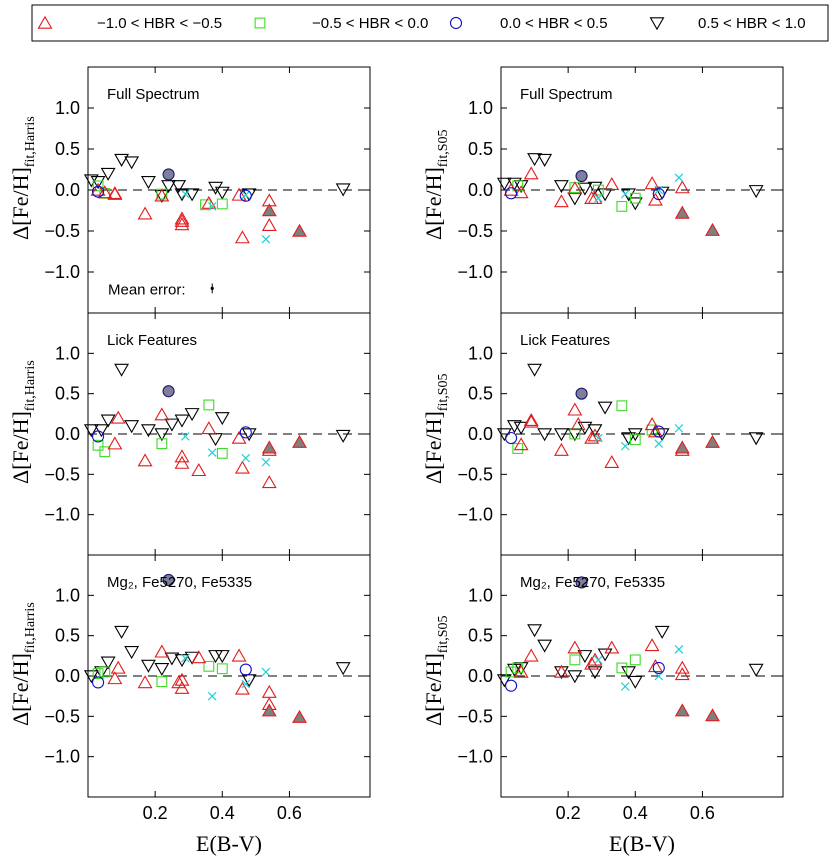 This screenshot has height=861, width=830. I want to click on panel-title: Full Spectrum, so click(153, 94).